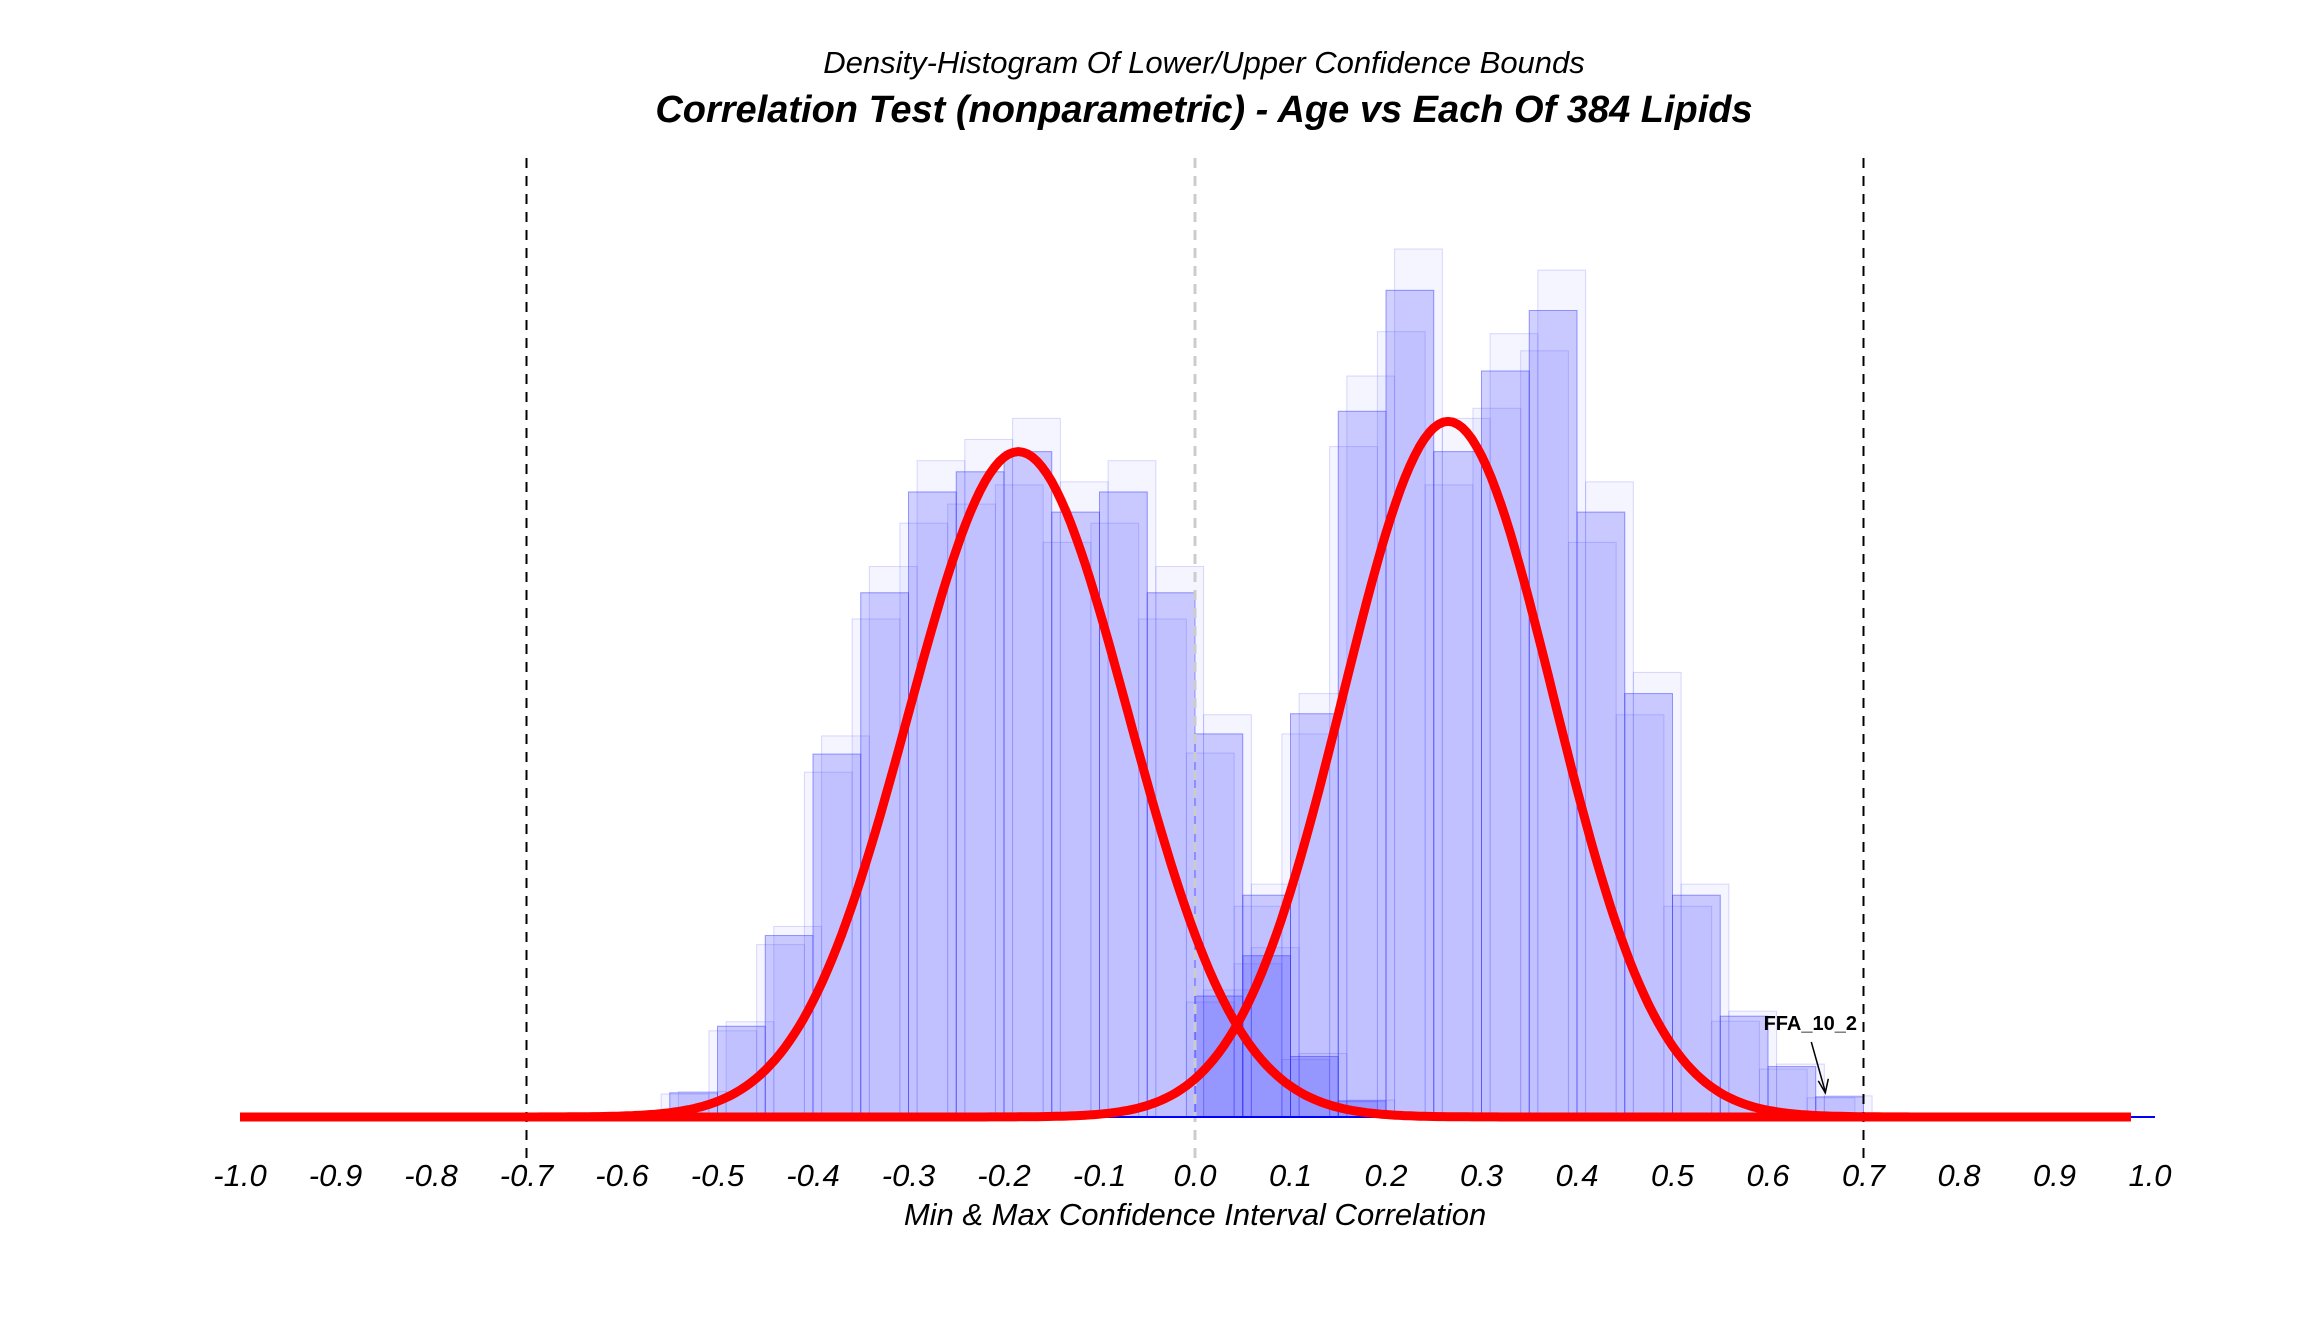 Image resolution: width=2304 pixels, height=1344 pixels. What do you see at coordinates (1823, 1086) in the screenshot?
I see `annotation-arrowhead` at bounding box center [1823, 1086].